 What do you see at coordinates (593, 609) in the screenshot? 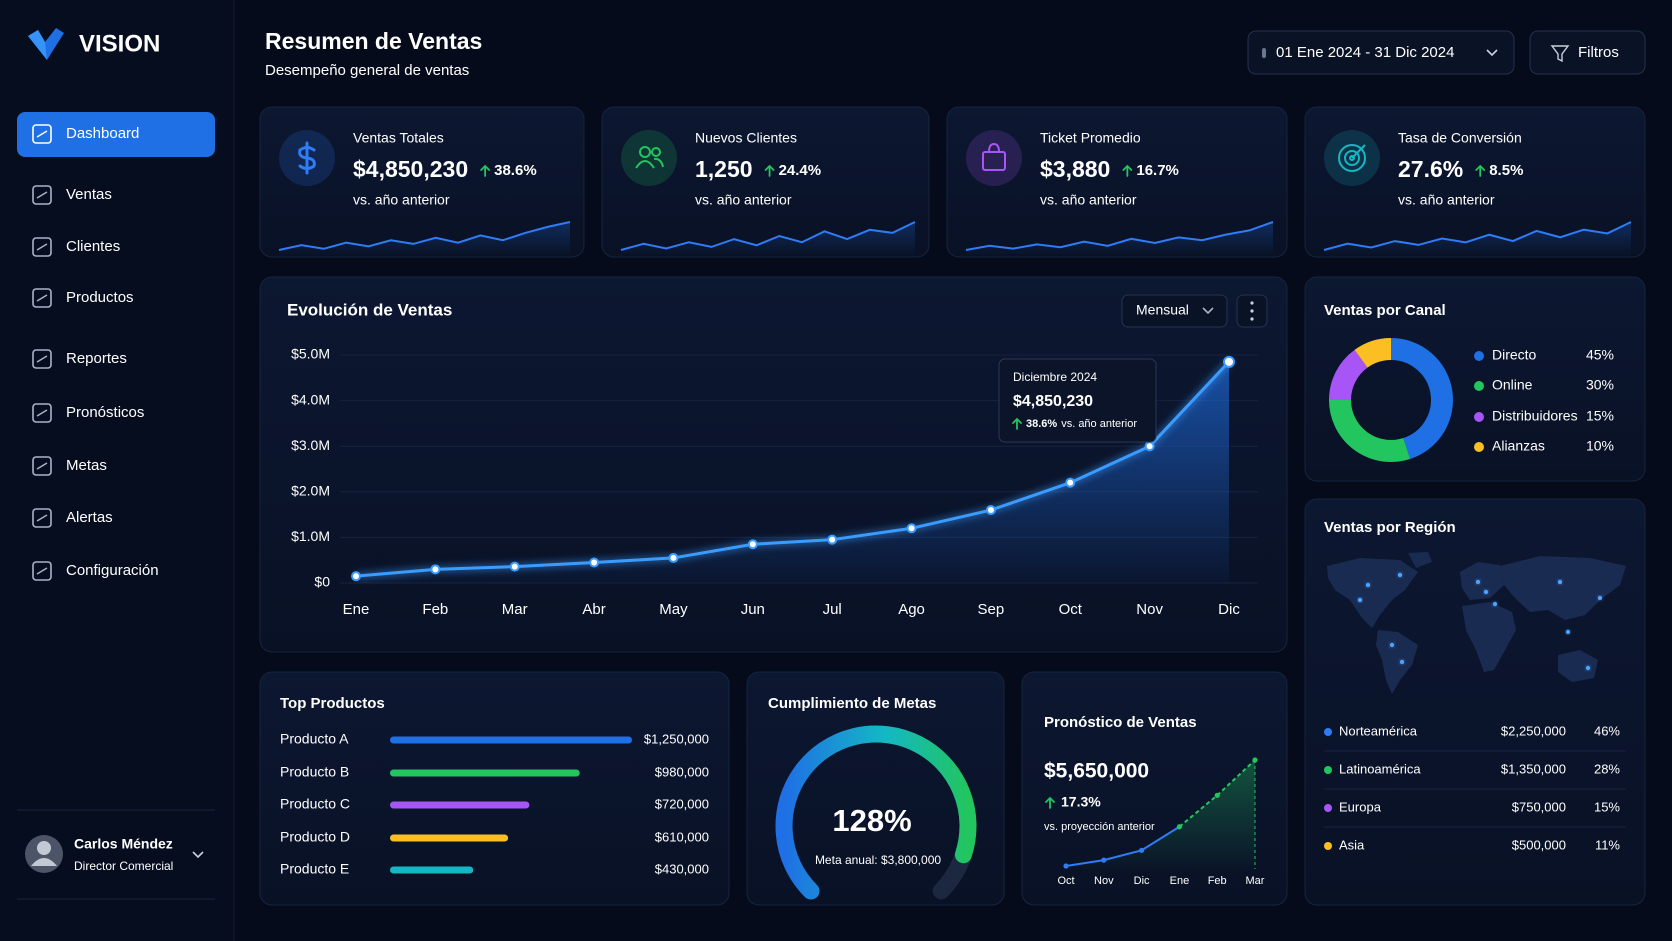
I see `x-tick-label: Abr` at bounding box center [593, 609].